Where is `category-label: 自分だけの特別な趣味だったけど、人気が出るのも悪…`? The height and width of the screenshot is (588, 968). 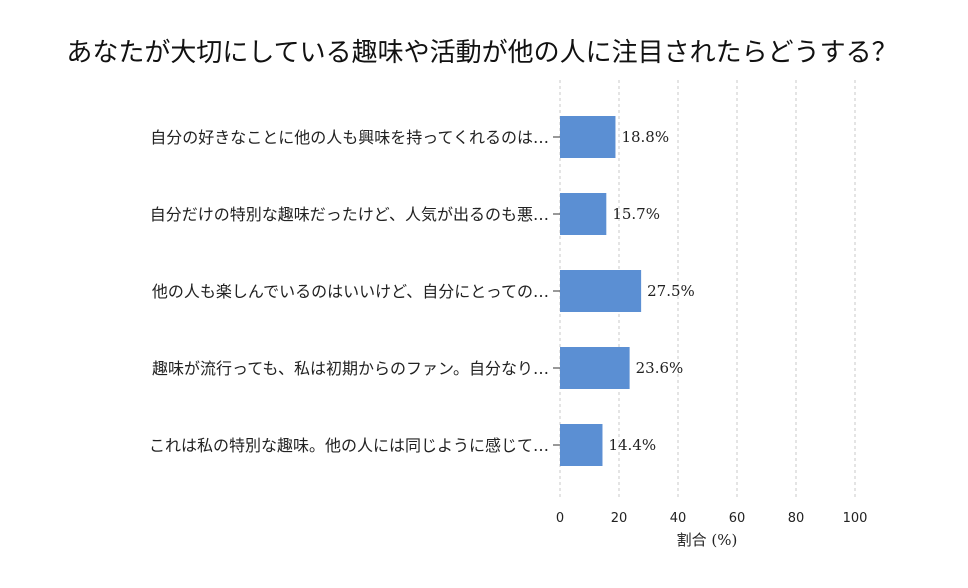
category-label: 自分だけの特別な趣味だったけど、人気が出るのも悪… is located at coordinates (349, 214).